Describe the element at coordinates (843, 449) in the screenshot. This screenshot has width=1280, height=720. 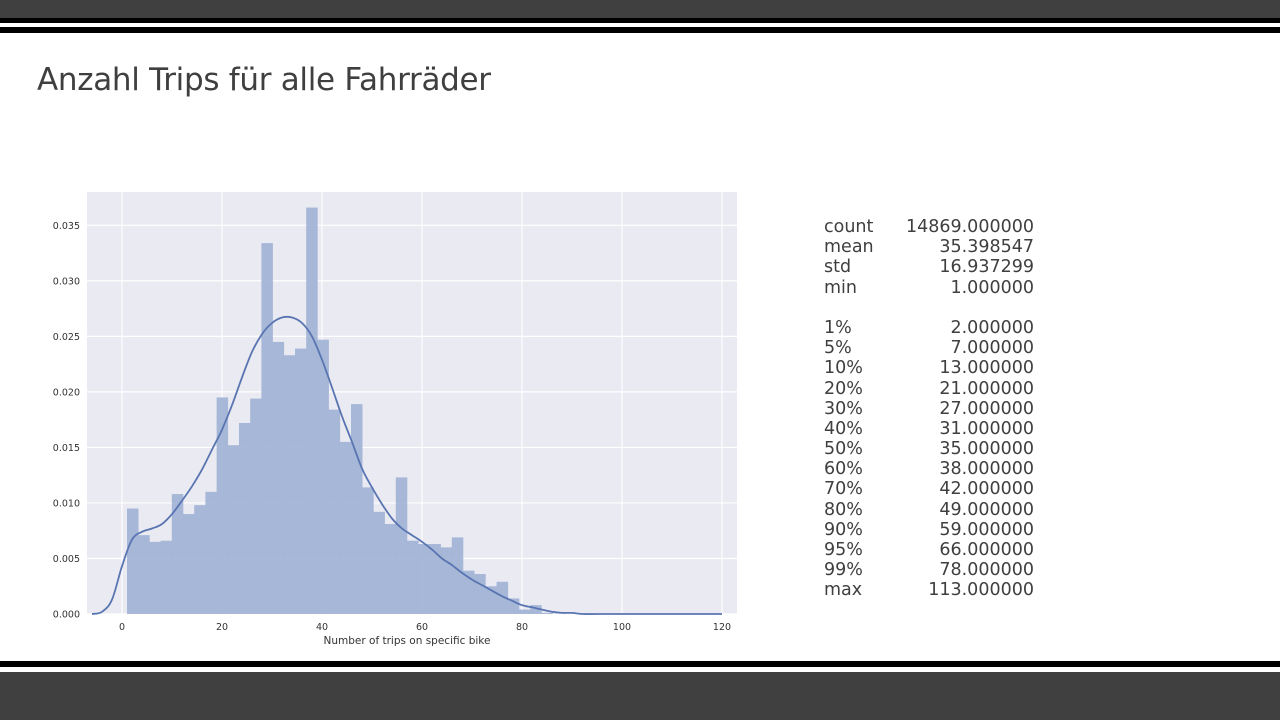
I see `stat-label: 50%` at that location.